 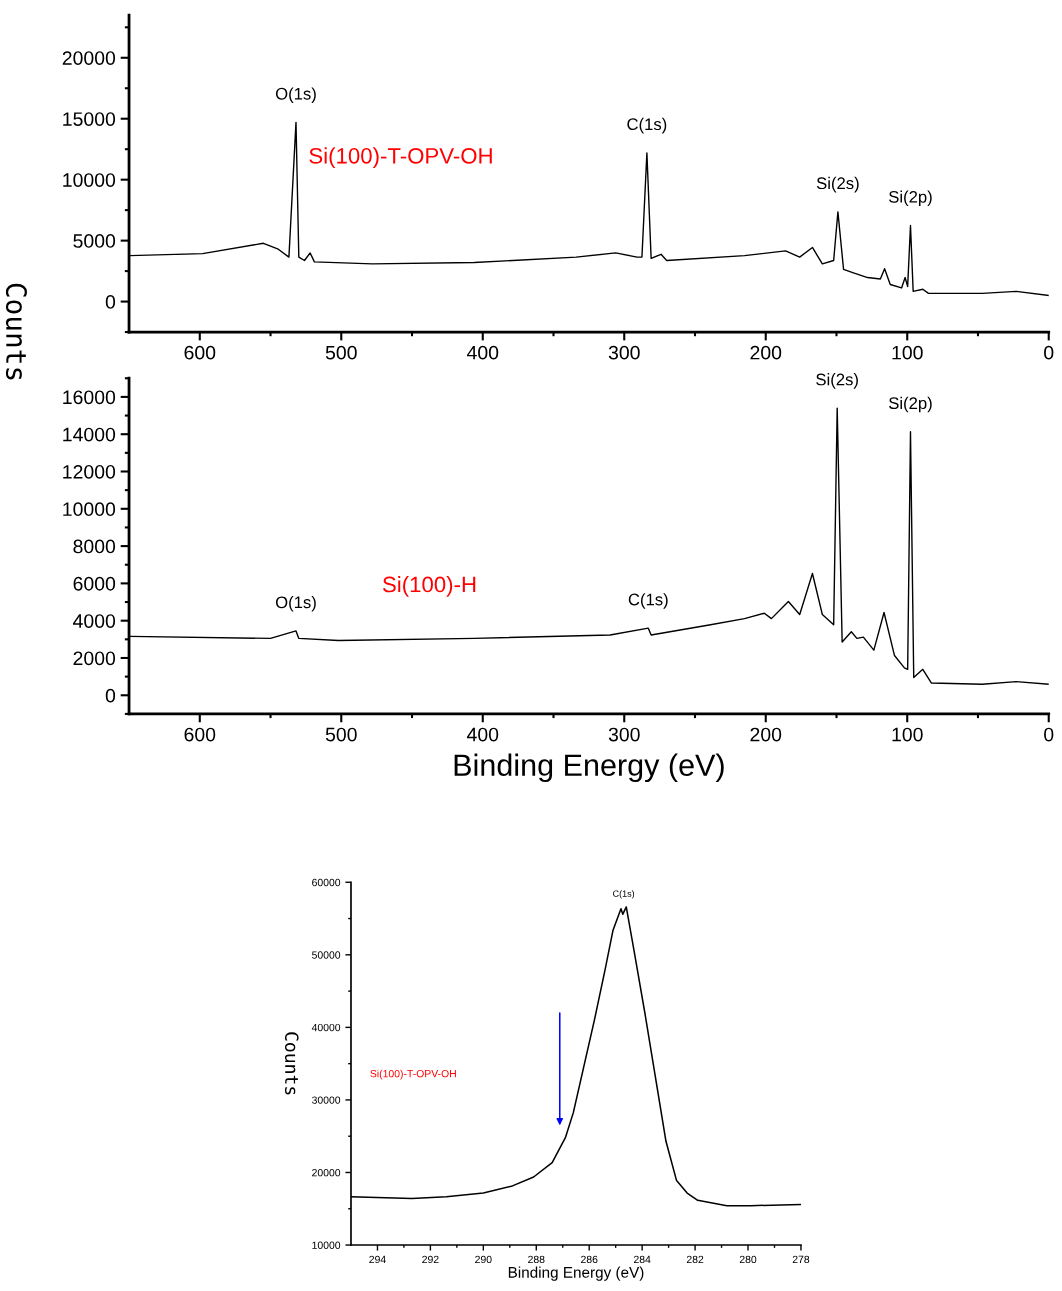 What do you see at coordinates (94, 583) in the screenshot?
I see `y-tick-label: 6000` at bounding box center [94, 583].